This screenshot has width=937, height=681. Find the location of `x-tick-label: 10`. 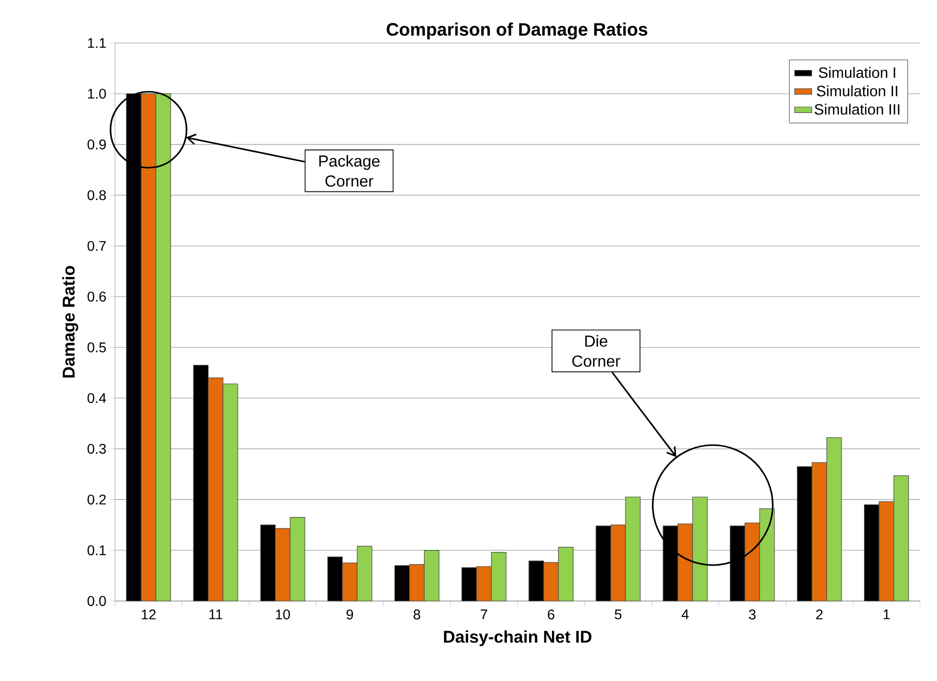

x-tick-label: 10 is located at coordinates (283, 615).